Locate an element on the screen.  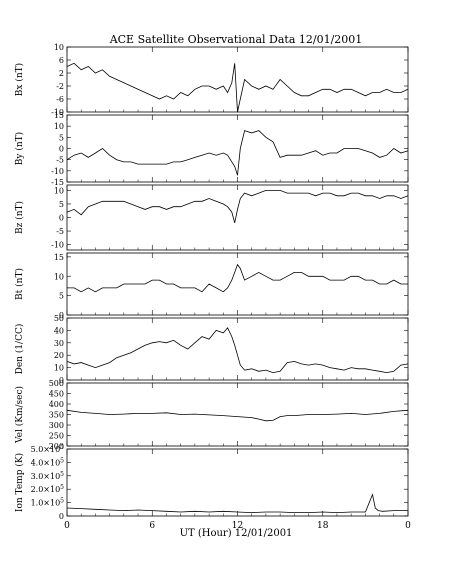
y-tick-label: 450 is located at coordinates (56, 394).